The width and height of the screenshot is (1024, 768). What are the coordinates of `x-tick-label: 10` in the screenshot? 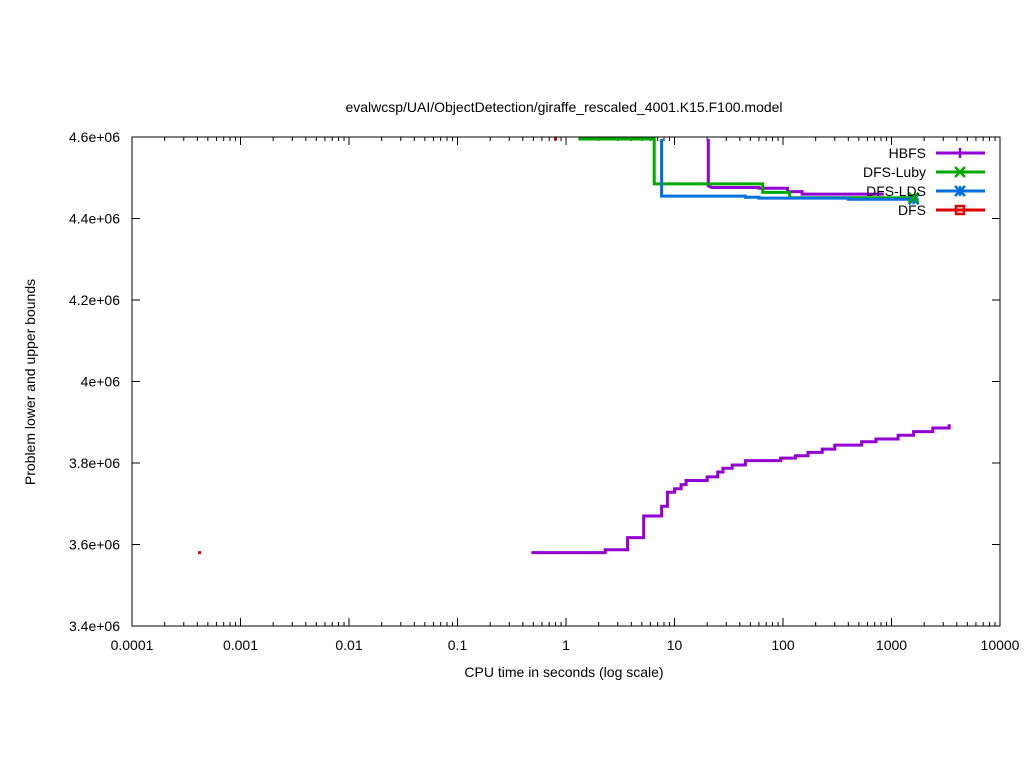 It's located at (675, 645).